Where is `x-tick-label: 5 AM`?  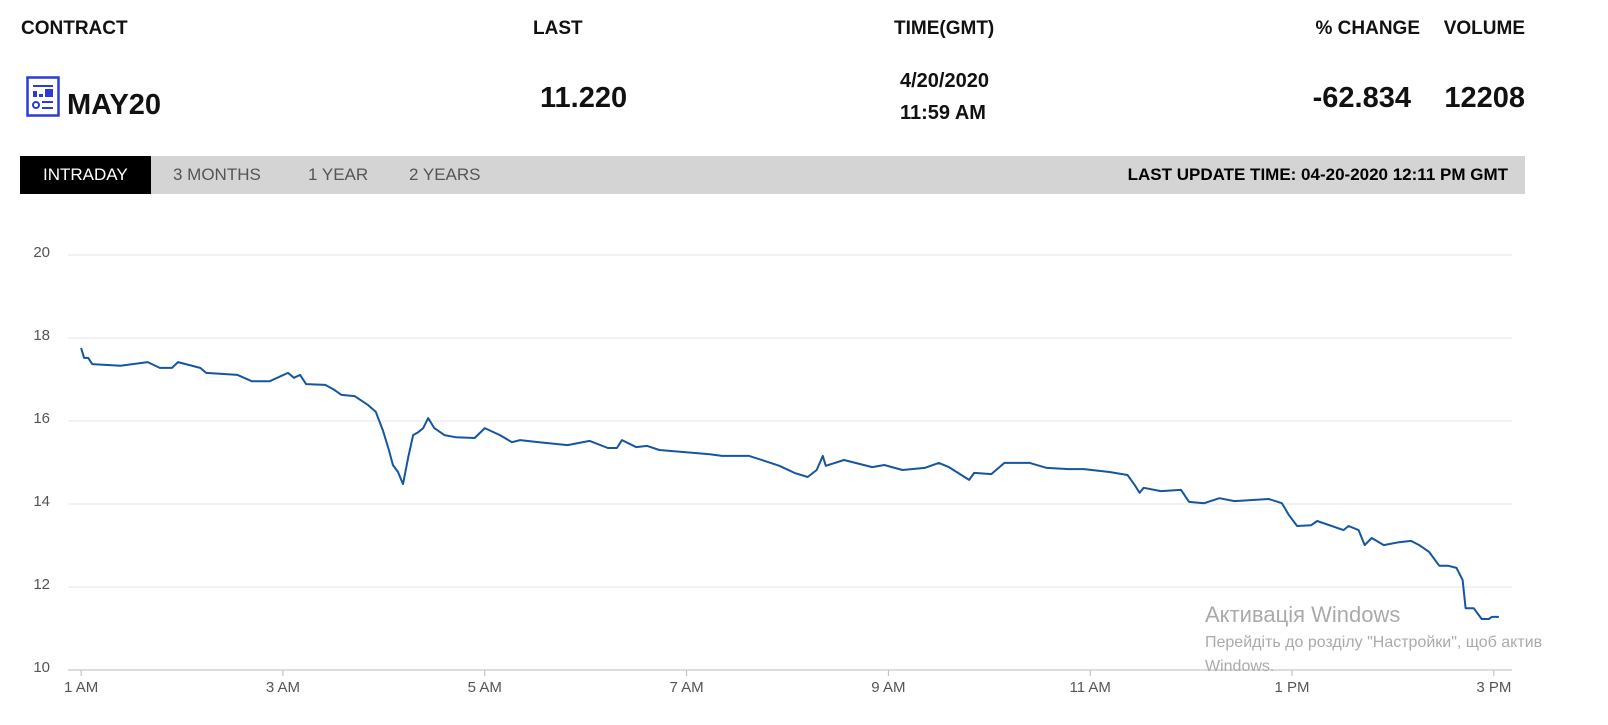 x-tick-label: 5 AM is located at coordinates (485, 687).